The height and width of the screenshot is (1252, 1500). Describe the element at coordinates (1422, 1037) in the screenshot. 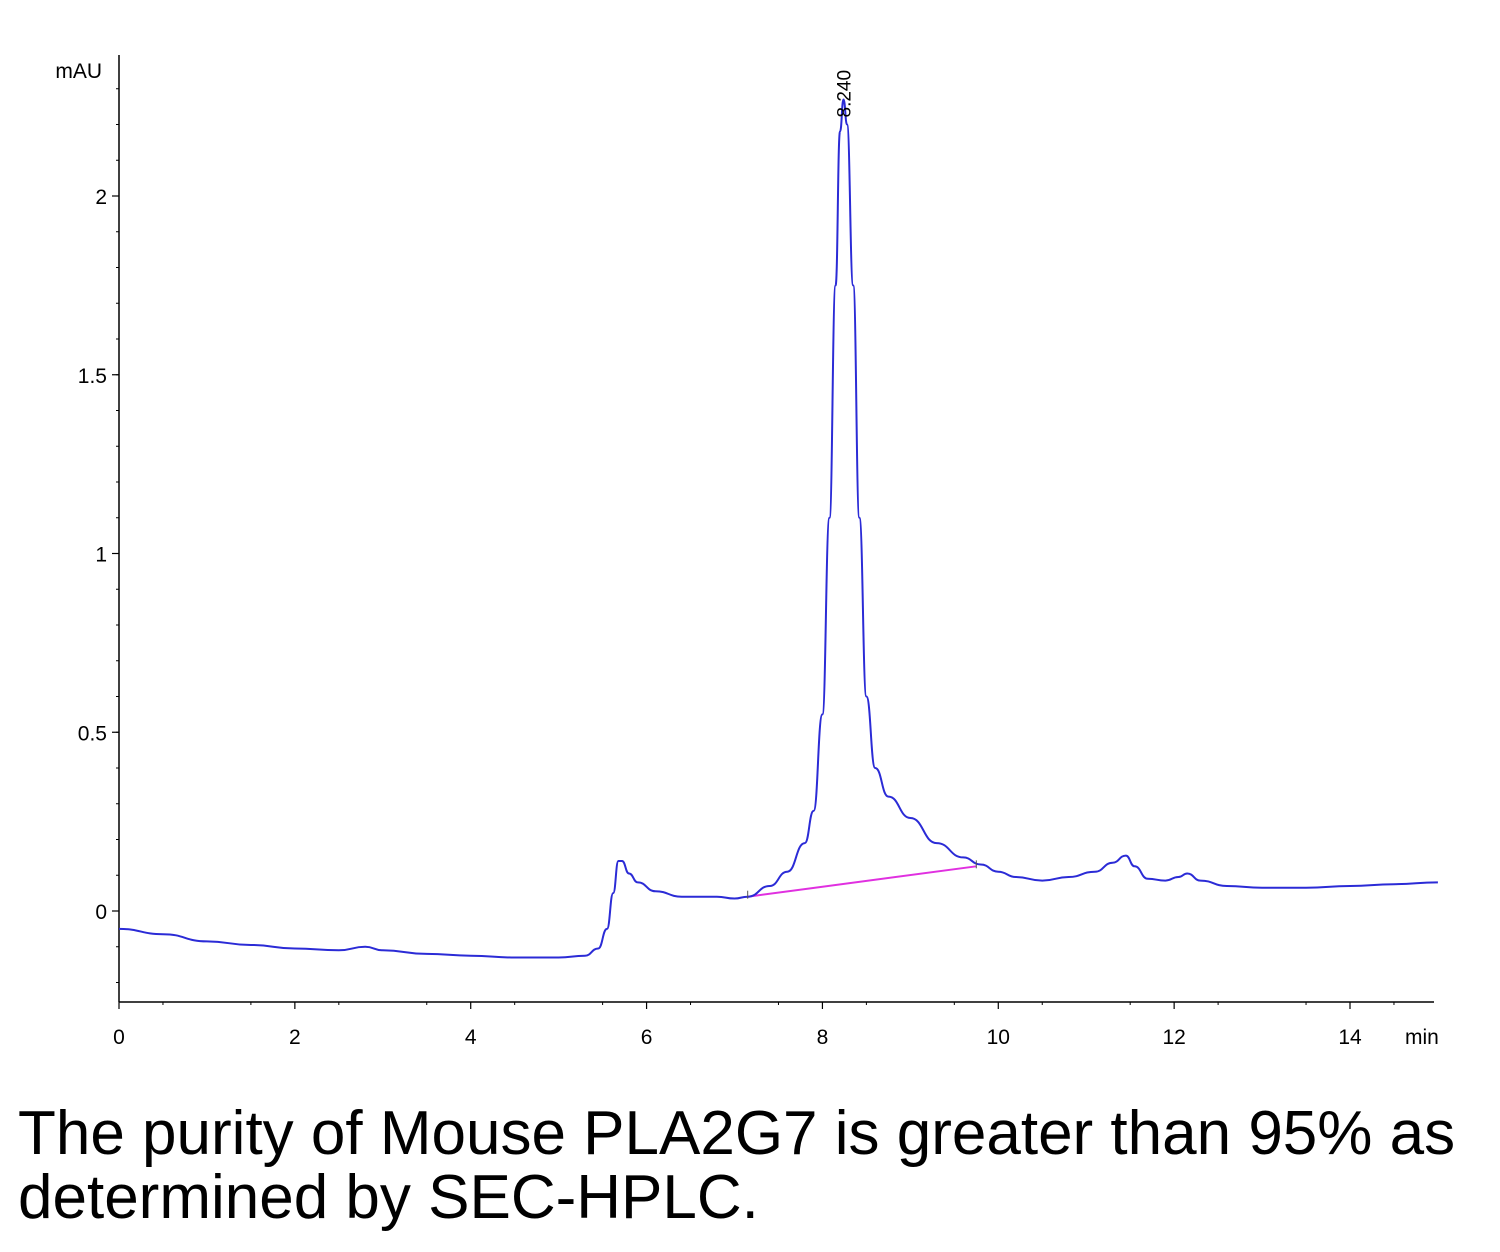

I see `x-axis-unit-label: min` at that location.